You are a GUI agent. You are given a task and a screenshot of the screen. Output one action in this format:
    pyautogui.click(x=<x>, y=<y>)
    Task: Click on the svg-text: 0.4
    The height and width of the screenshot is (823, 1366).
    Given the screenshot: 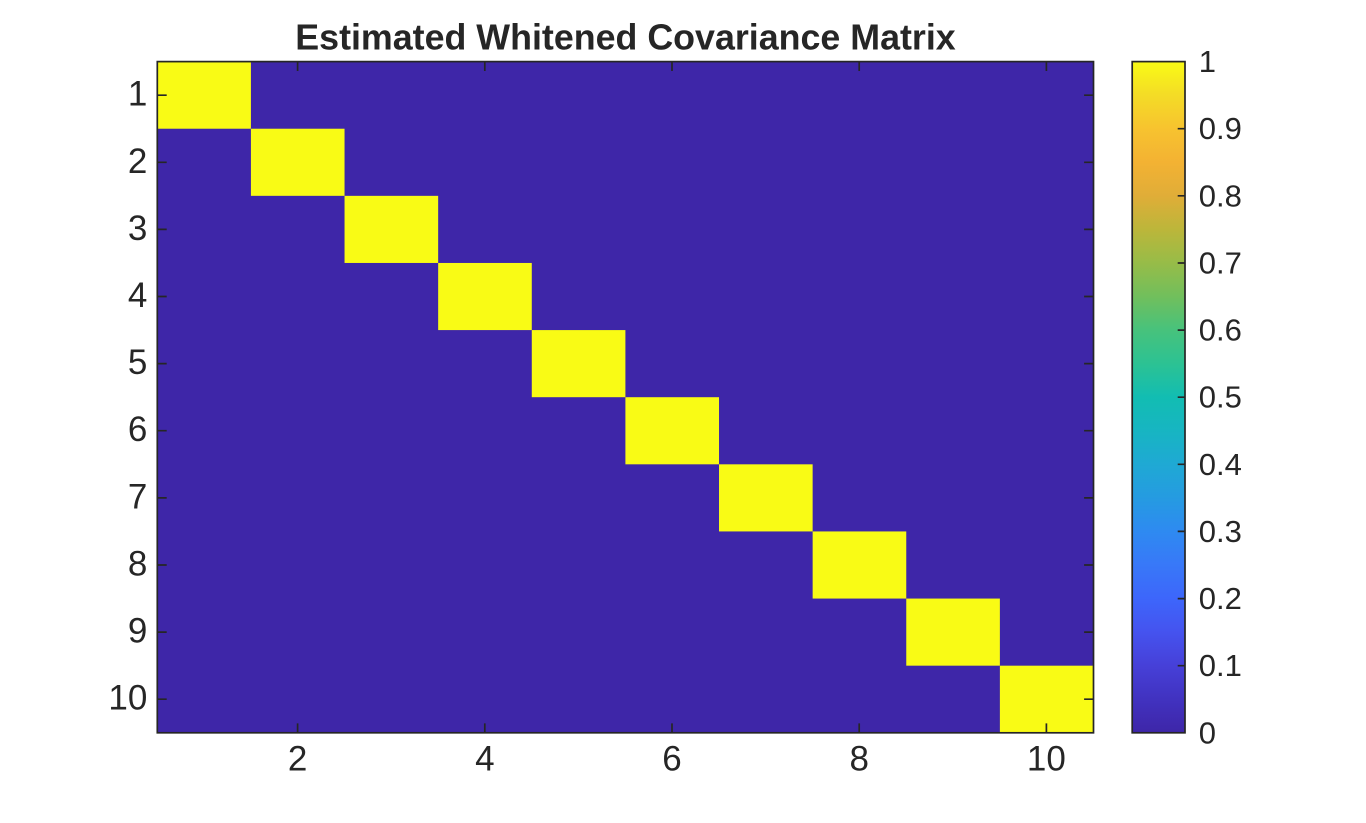 What is the action you would take?
    pyautogui.click(x=1220, y=464)
    